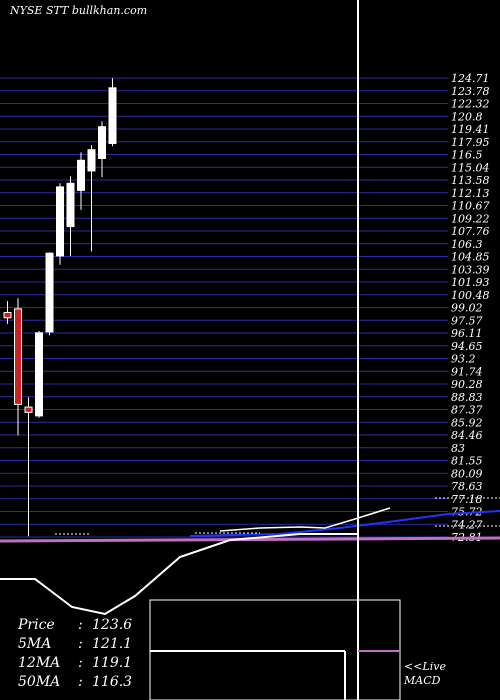 The image size is (500, 700). What do you see at coordinates (467, 486) in the screenshot?
I see `y-tick-label: 78.63` at bounding box center [467, 486].